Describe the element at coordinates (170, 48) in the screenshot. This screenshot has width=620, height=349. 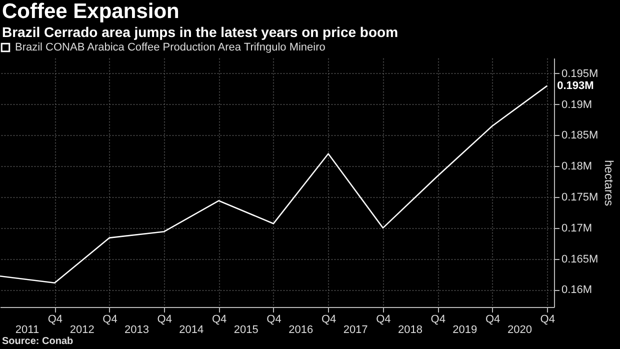
I see `legend-label: Brazil CONAB Arabica Coffee Production Area Trifngulo Mineiro` at that location.